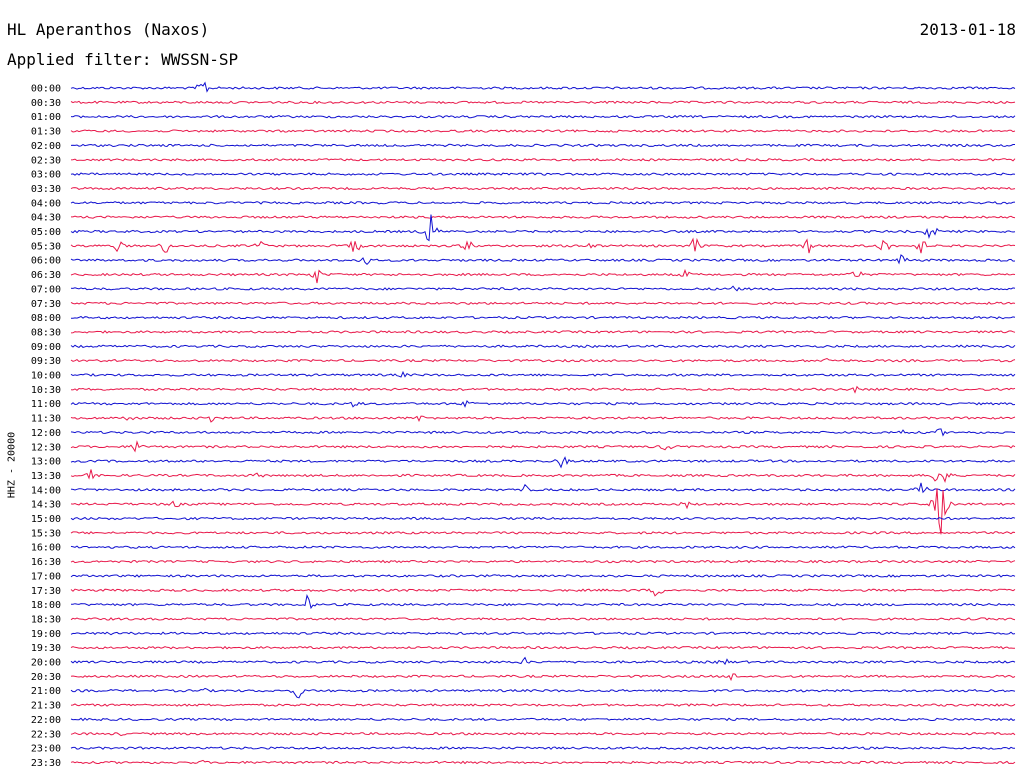 The width and height of the screenshot is (1024, 780). What do you see at coordinates (46, 419) in the screenshot?
I see `row-time-label: 11:30` at bounding box center [46, 419].